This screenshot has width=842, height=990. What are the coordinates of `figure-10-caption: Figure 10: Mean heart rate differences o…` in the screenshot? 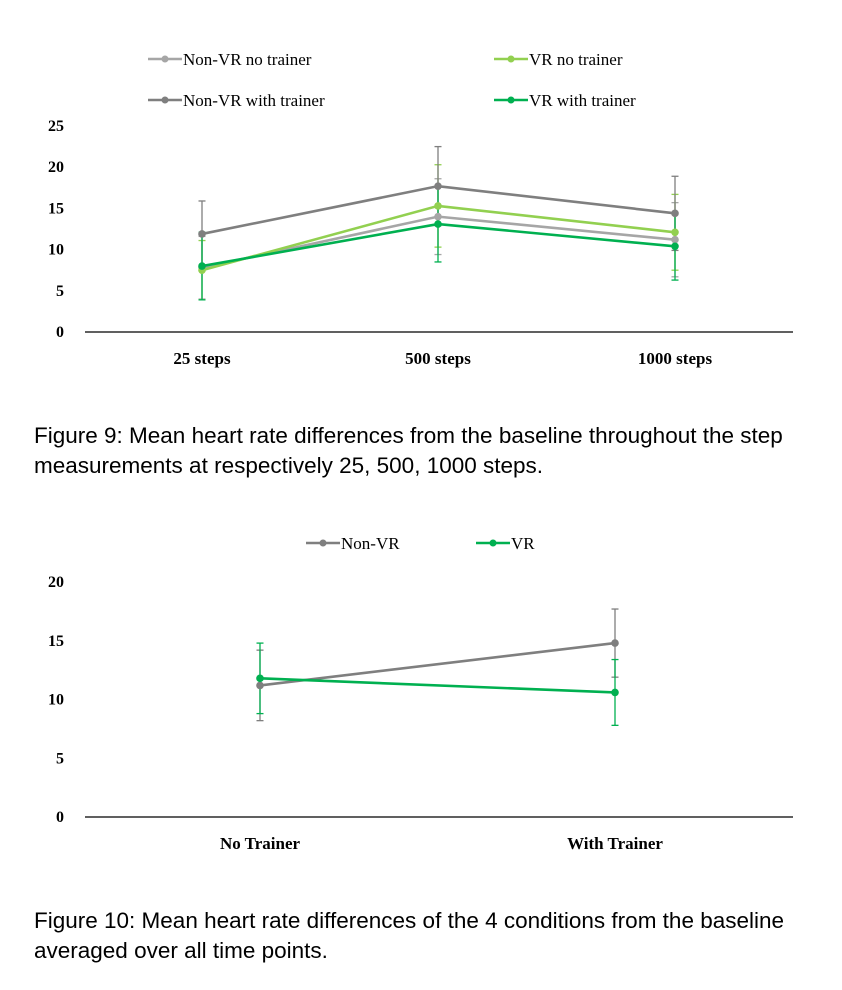 It's located at (409, 935).